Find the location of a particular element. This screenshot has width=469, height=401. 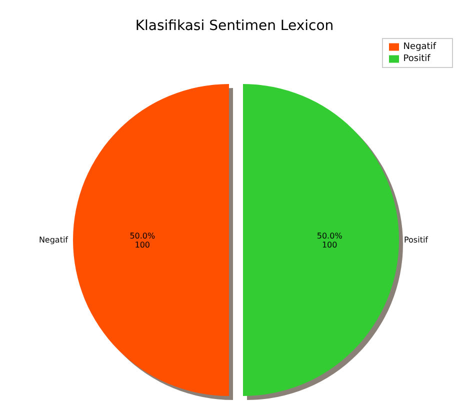

legend-label: Negatif is located at coordinates (419, 47).